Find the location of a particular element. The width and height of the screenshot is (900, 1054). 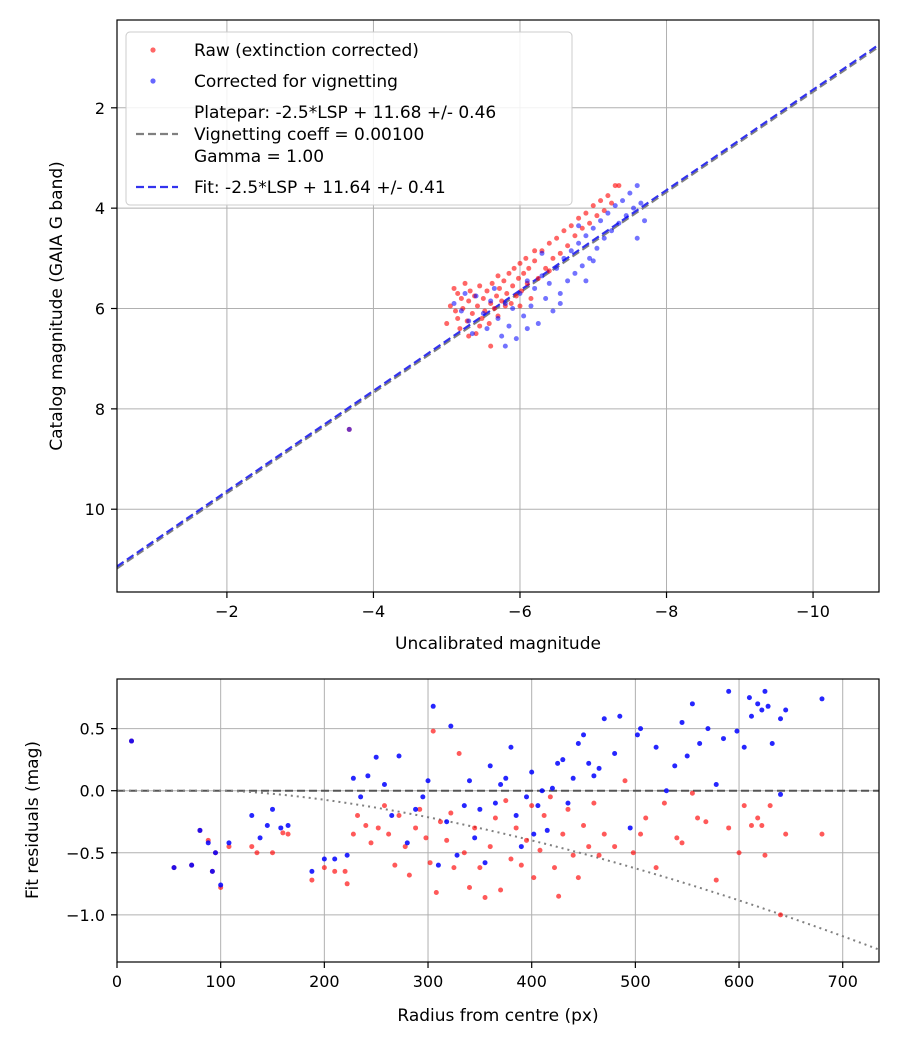

top-x-tick-label: −8 is located at coordinates (667, 611).